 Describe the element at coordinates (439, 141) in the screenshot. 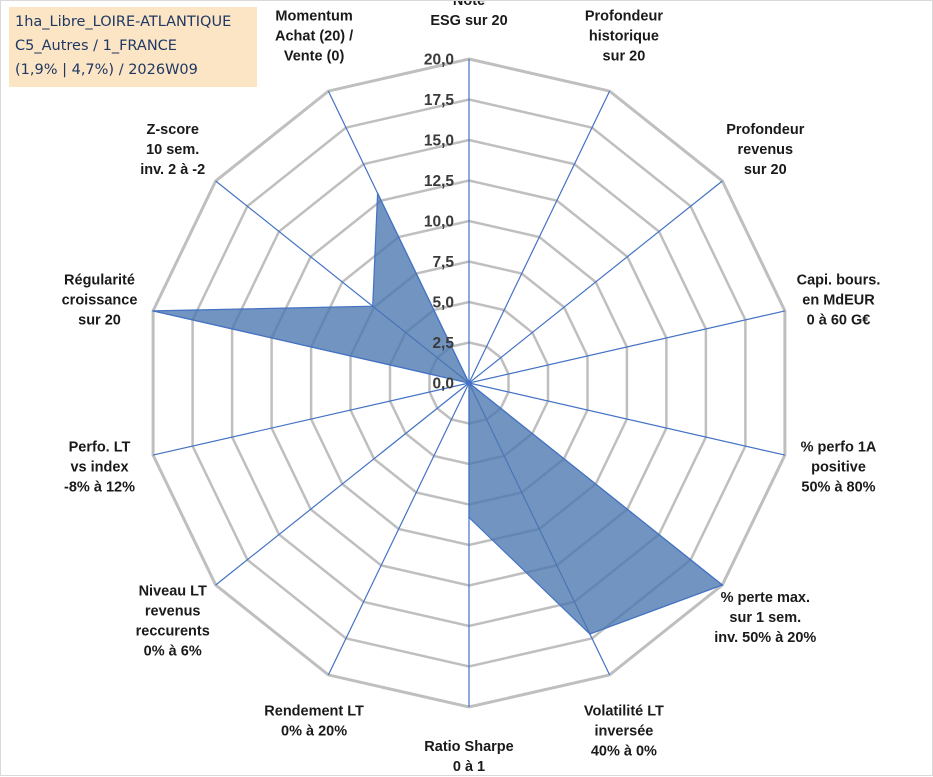

I see `tick-label: 15,0` at that location.